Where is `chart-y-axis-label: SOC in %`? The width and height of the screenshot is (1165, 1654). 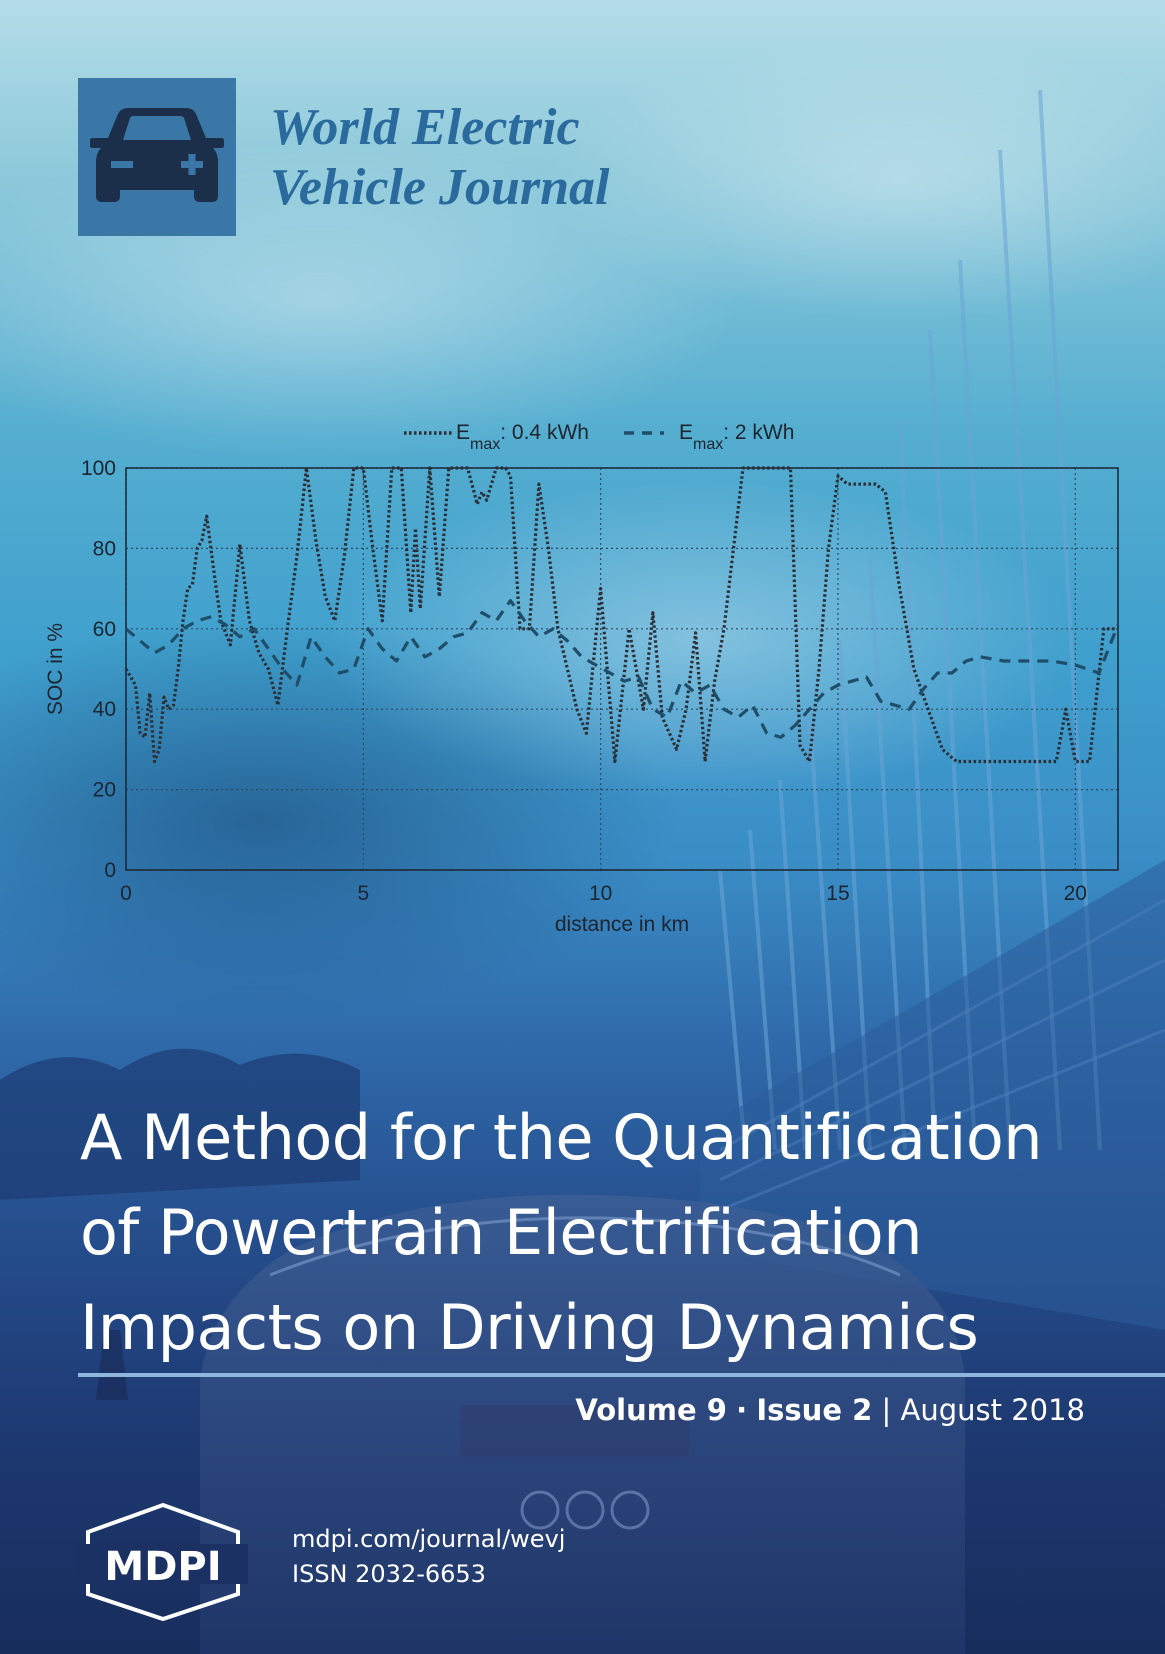
chart-y-axis-label: SOC in % is located at coordinates (55, 669).